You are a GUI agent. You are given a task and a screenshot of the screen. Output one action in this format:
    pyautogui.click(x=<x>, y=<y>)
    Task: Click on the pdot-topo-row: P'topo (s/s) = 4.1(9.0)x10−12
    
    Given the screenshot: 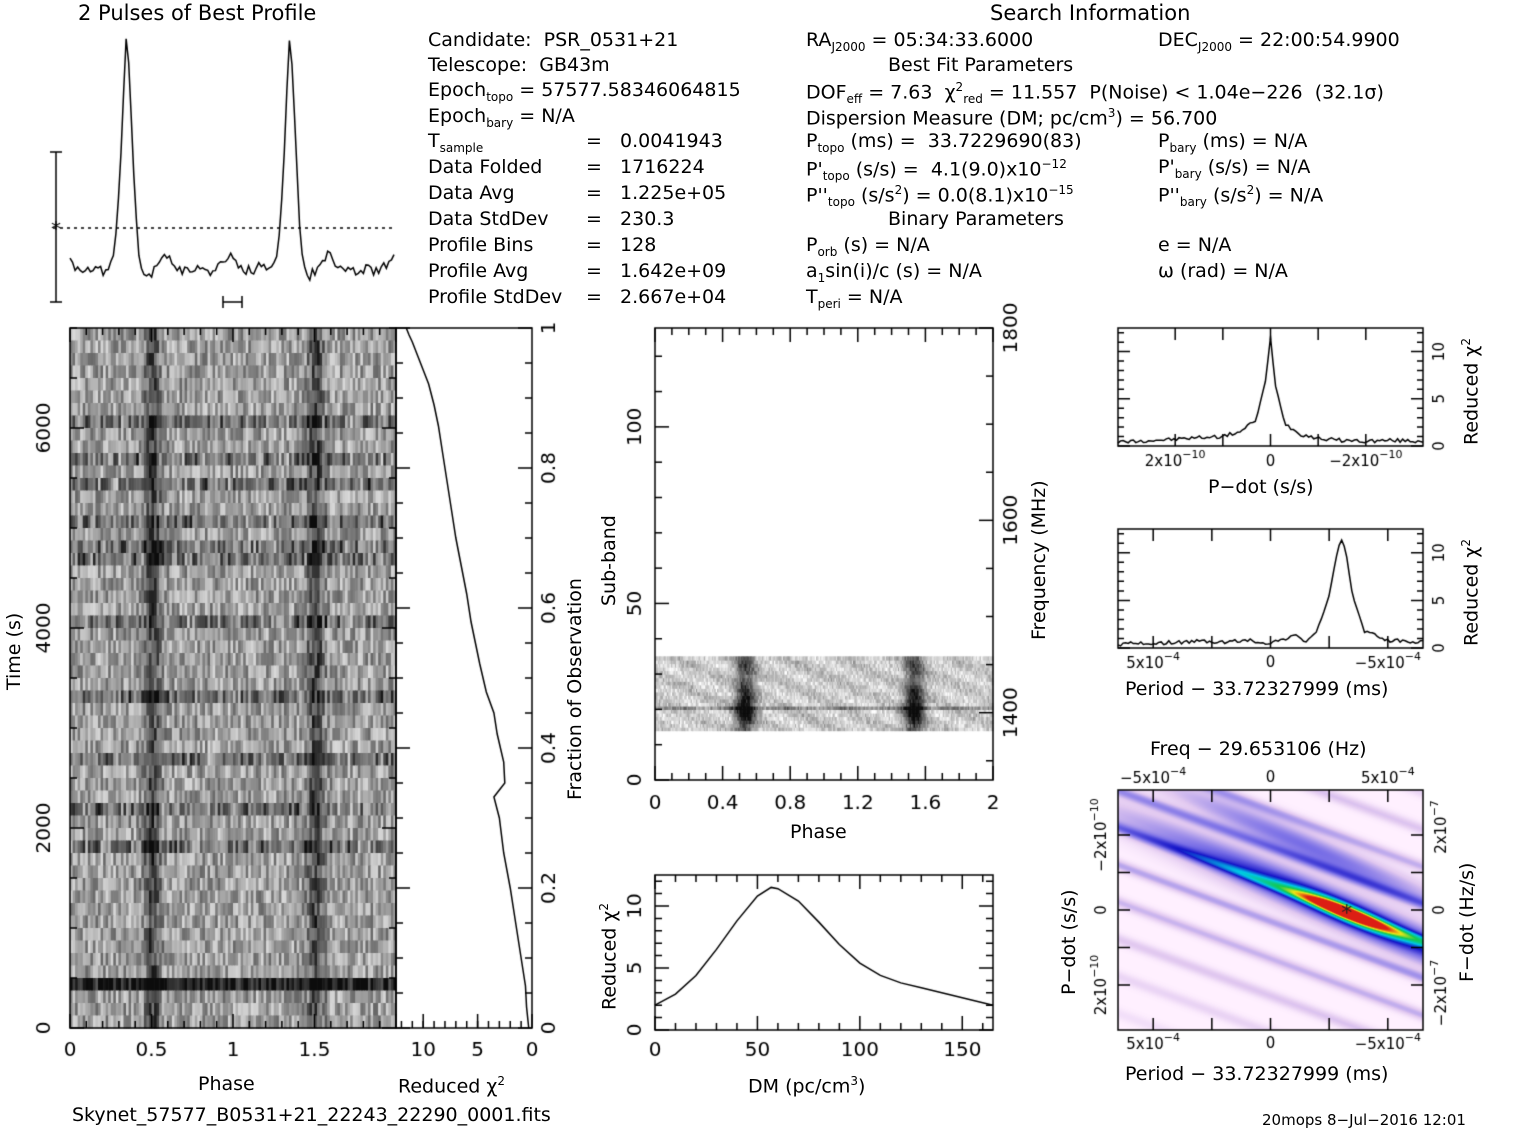 What is the action you would take?
    pyautogui.click(x=936, y=170)
    